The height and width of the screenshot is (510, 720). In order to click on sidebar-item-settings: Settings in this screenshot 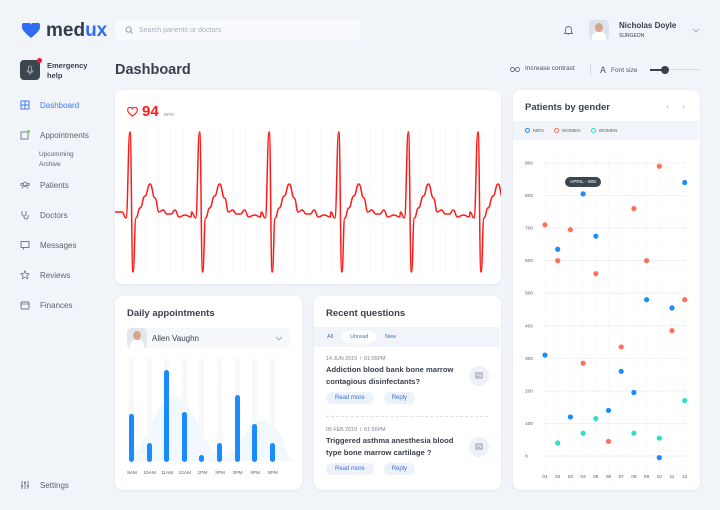, I will do `click(44, 485)`.